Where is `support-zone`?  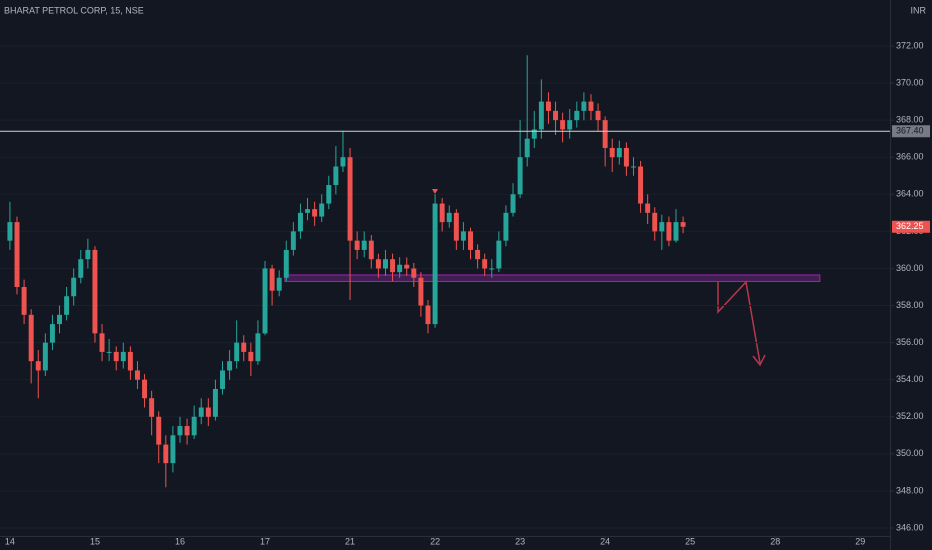 support-zone is located at coordinates (552, 278).